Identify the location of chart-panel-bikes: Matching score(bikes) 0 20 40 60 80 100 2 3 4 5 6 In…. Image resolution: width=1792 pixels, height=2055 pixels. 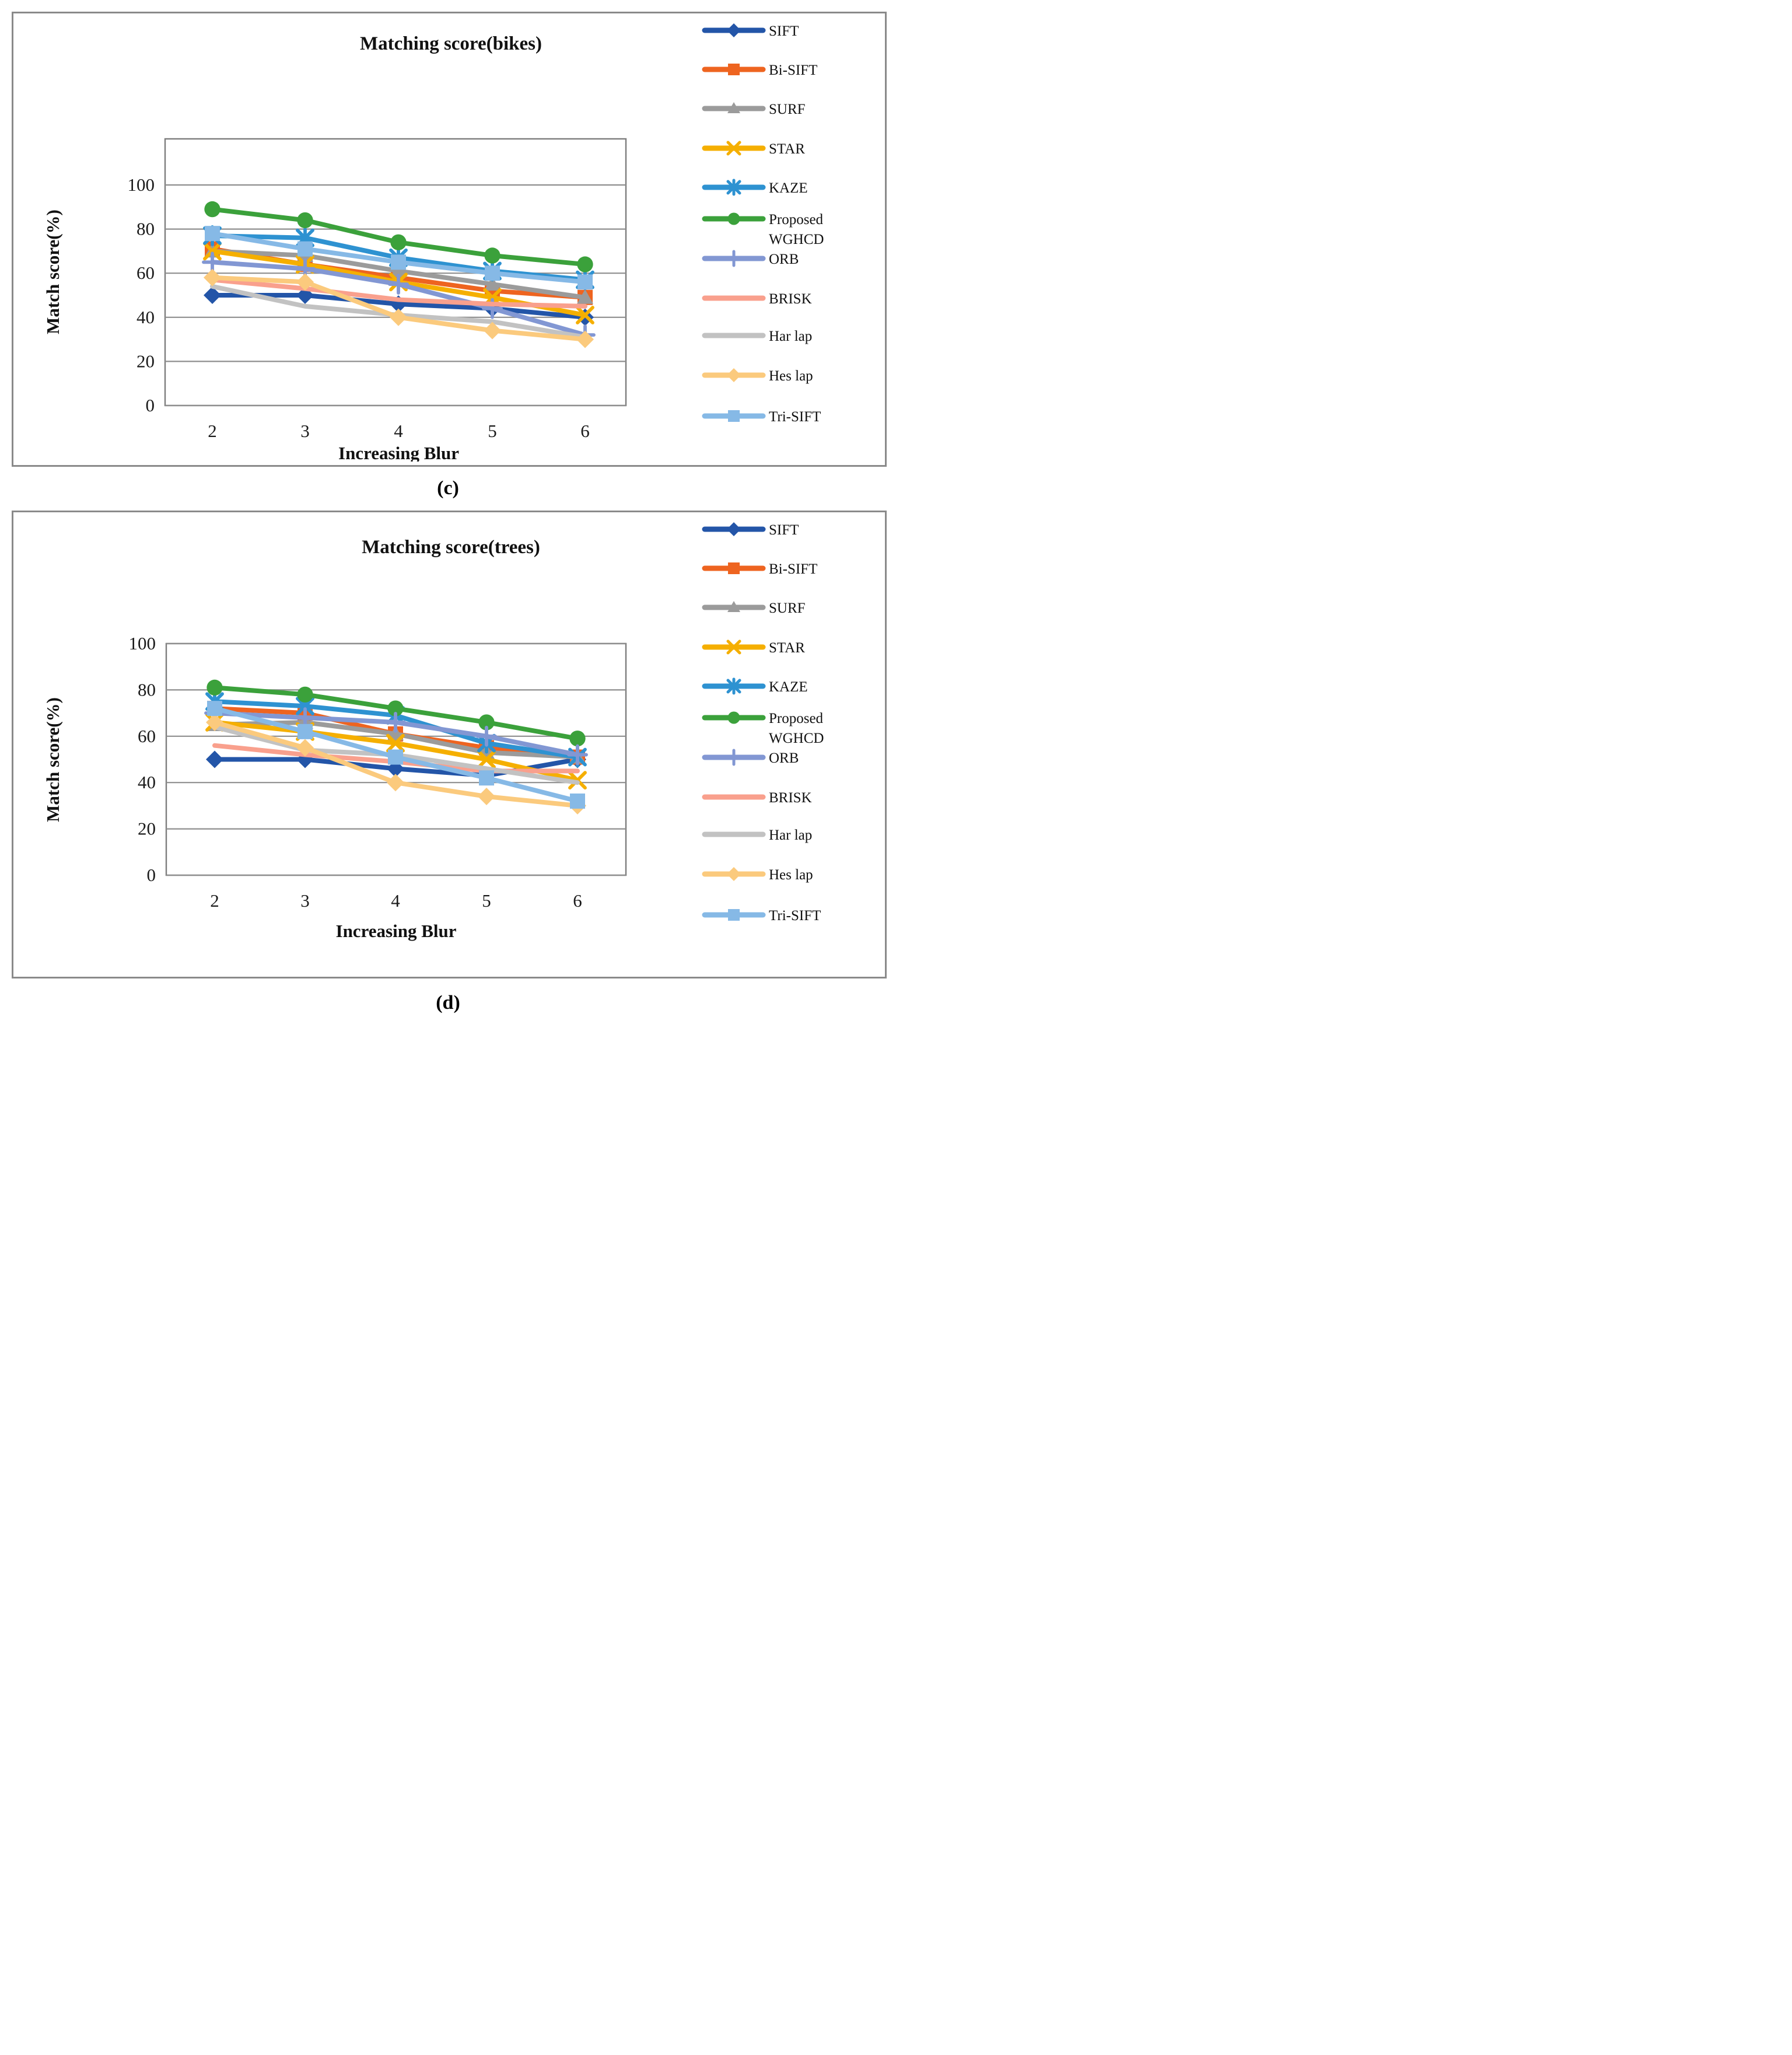
(449, 239).